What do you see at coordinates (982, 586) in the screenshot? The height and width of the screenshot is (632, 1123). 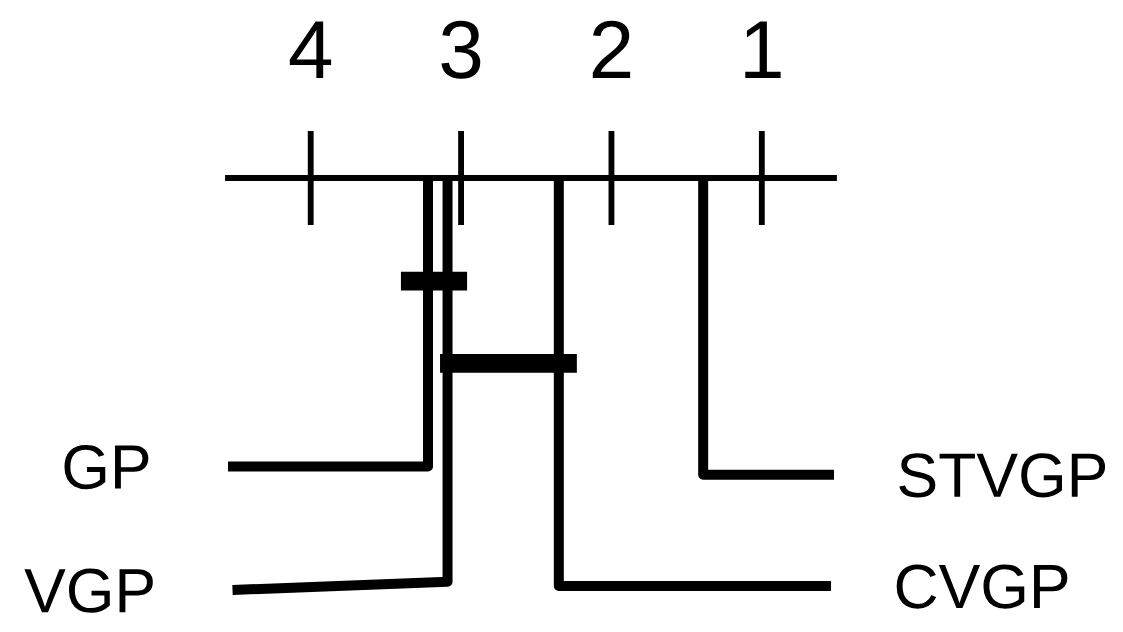 I see `series-label: CVGP` at bounding box center [982, 586].